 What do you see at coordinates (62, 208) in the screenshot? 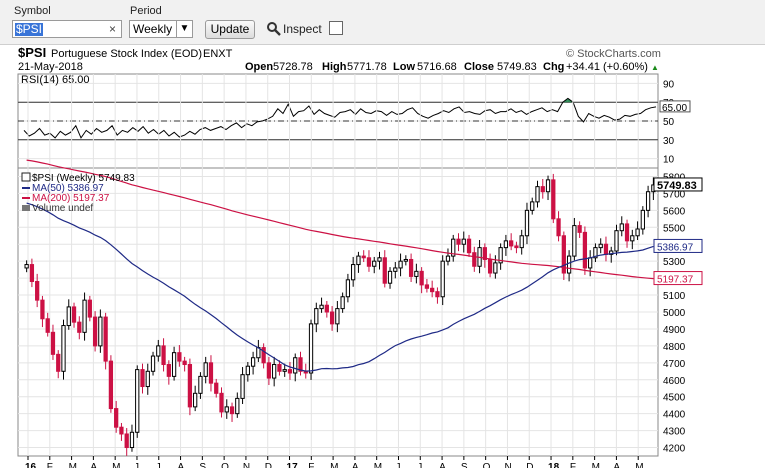
I see `legend-volume: Volume undef` at bounding box center [62, 208].